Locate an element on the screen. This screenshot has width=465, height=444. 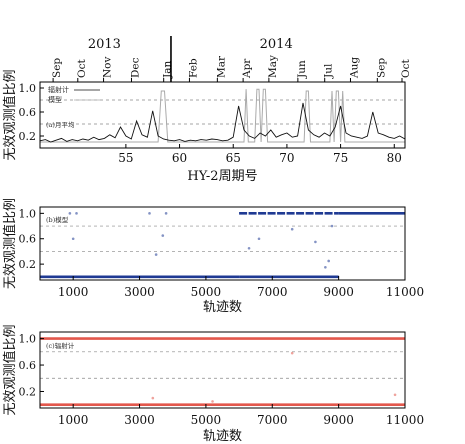
panel-c-frame is located at coordinates (222, 370).